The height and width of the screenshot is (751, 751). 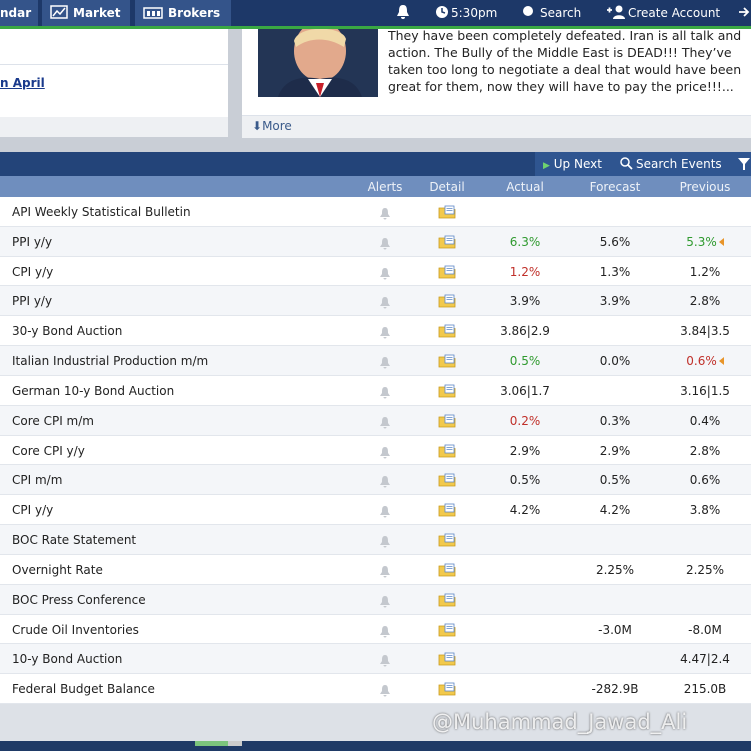 I want to click on actual-value: 0.5%, so click(x=525, y=480).